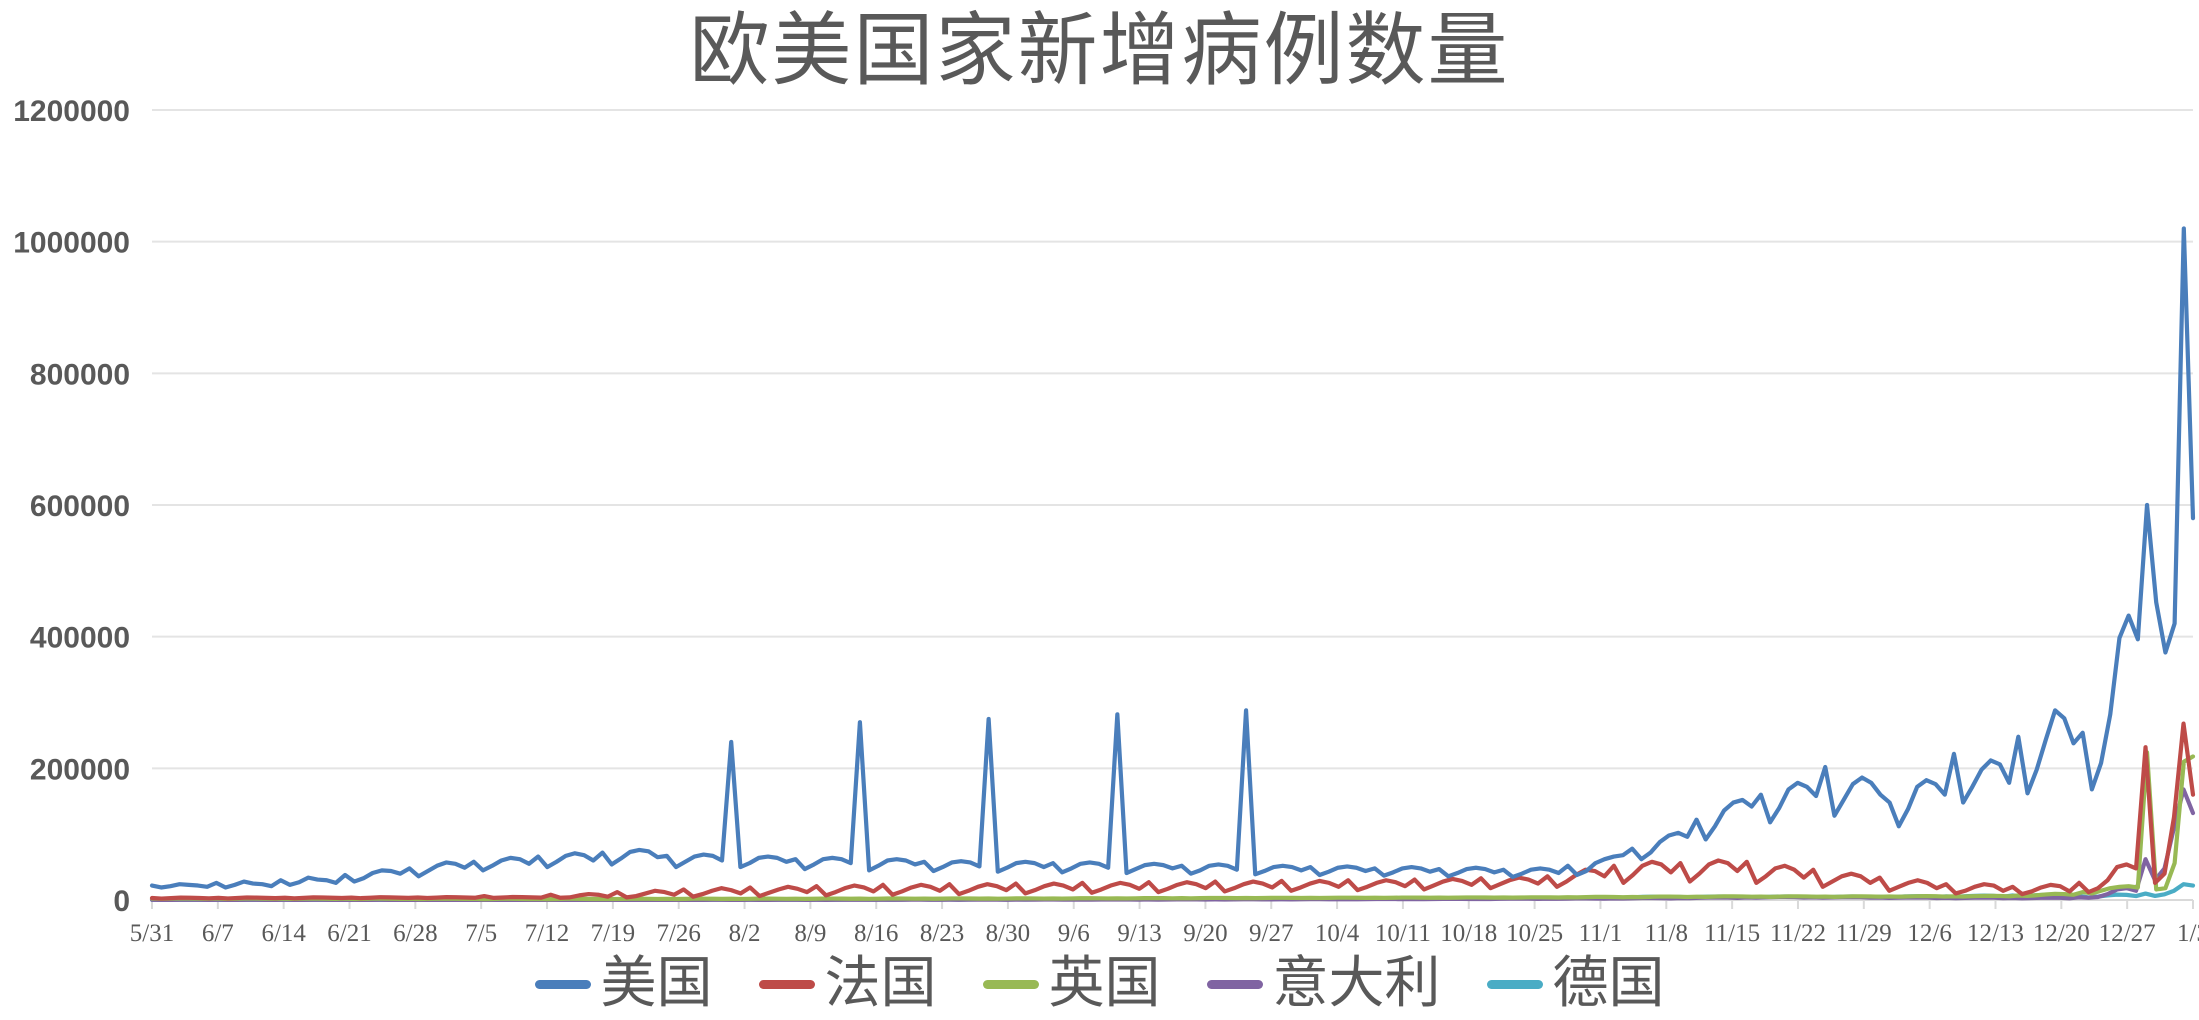  What do you see at coordinates (1667, 933) in the screenshot?
I see `x-axis-tick-label: 11/8` at bounding box center [1667, 933].